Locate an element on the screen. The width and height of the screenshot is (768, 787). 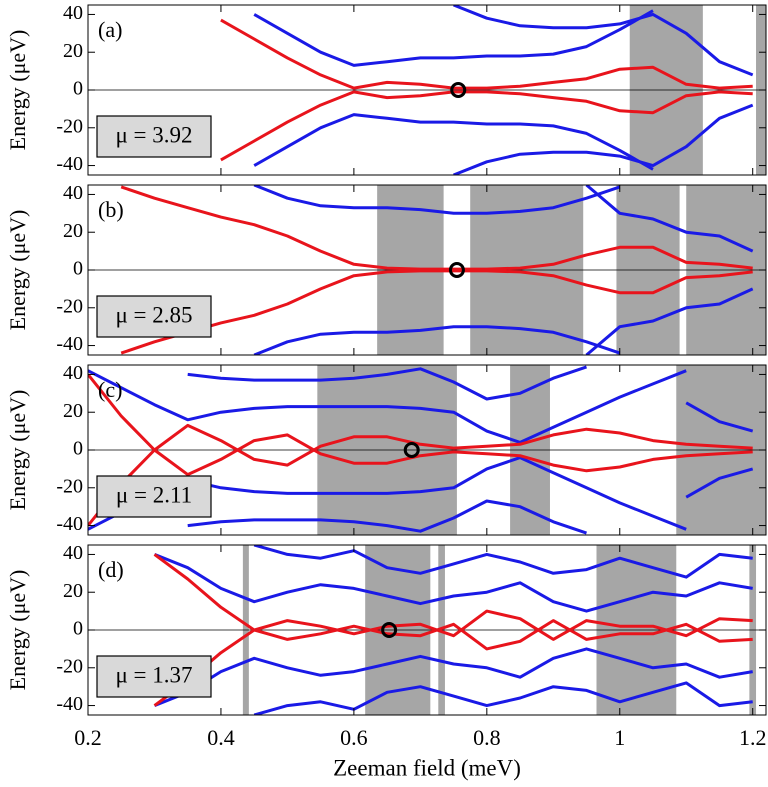
x-tick-label: 1 is located at coordinates (619, 737).